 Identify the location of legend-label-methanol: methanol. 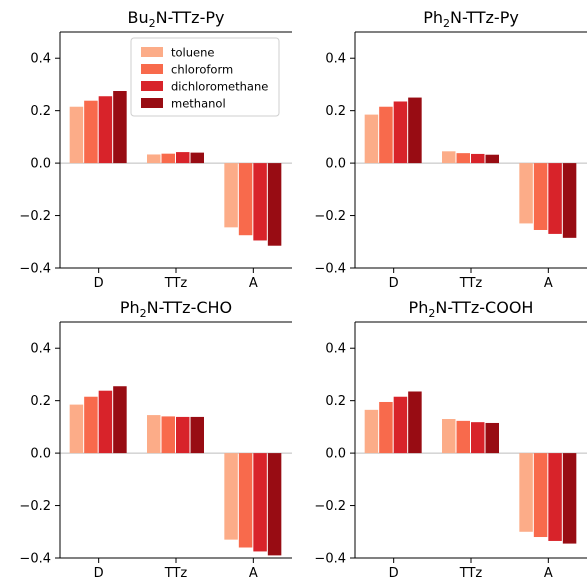
(198, 104).